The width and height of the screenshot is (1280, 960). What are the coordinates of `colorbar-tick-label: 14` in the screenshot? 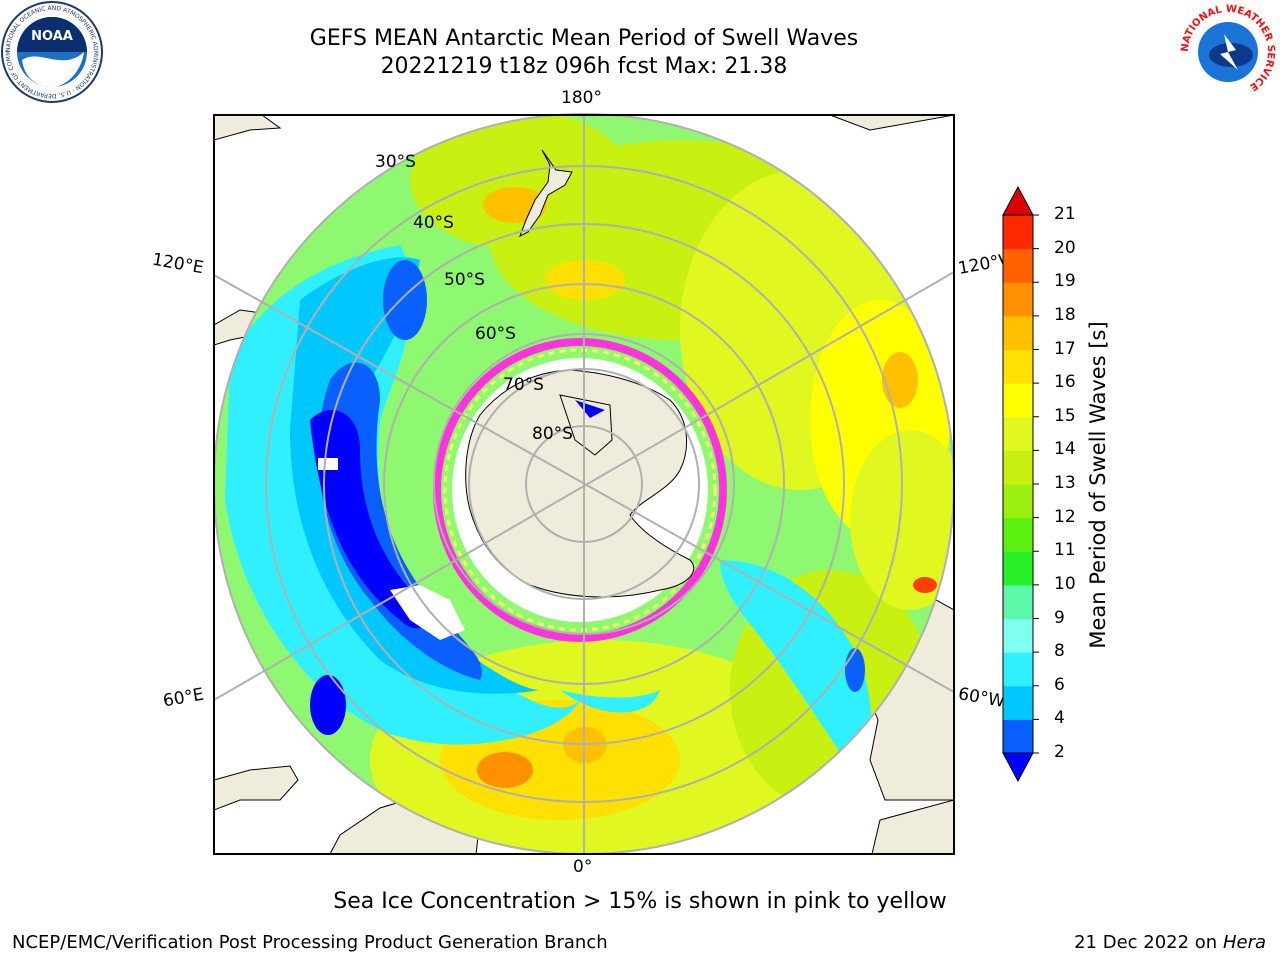 It's located at (1065, 449).